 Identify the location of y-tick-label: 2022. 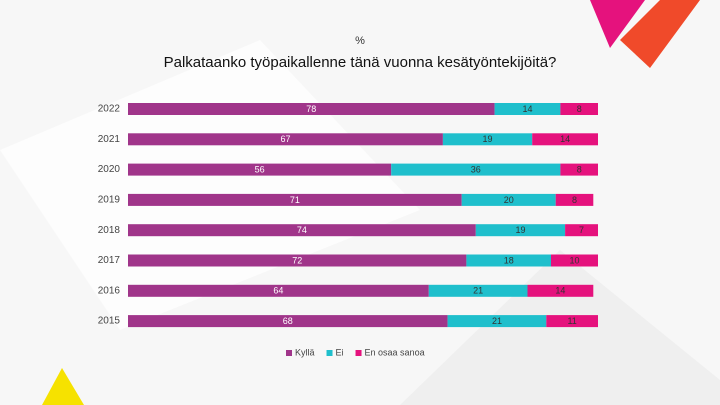
(109, 109).